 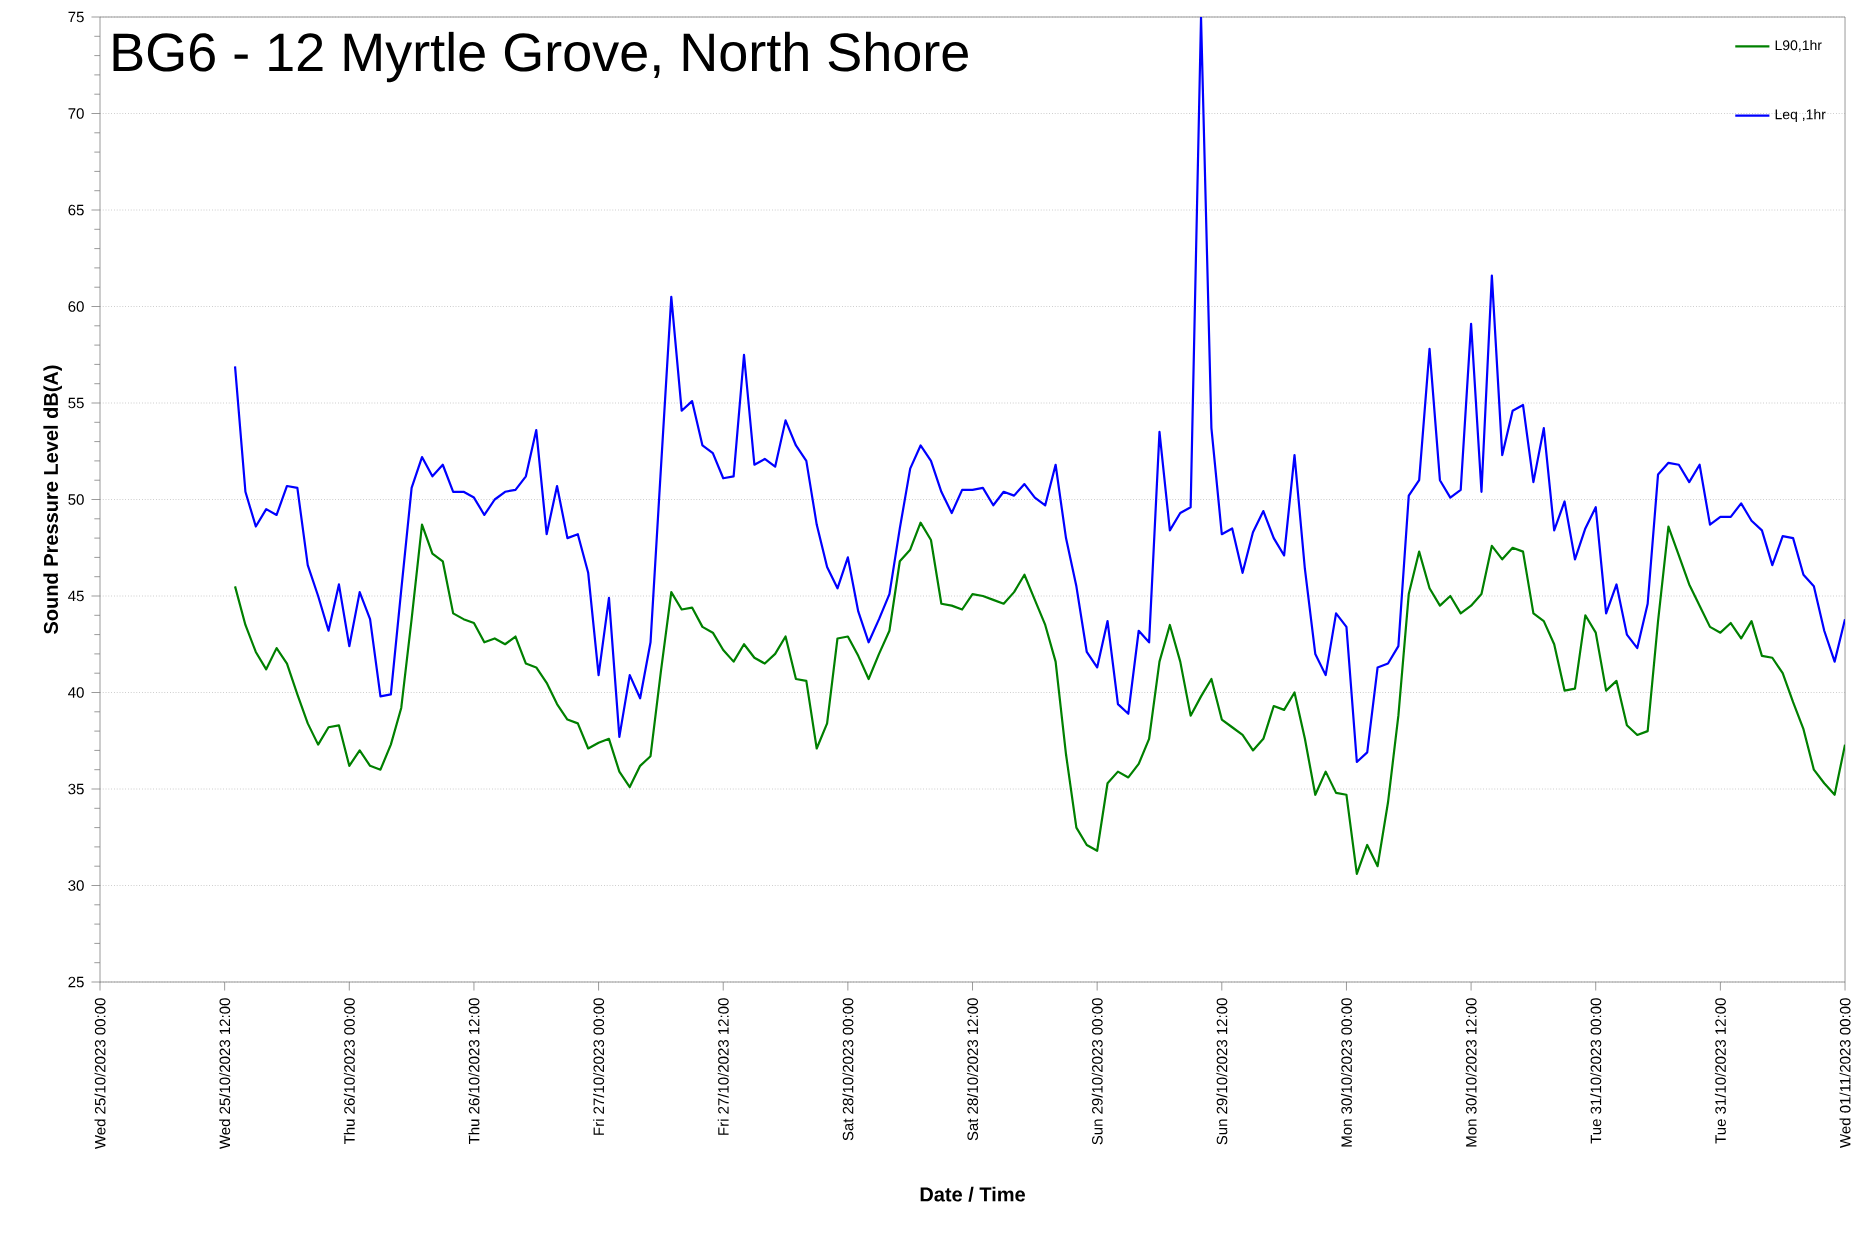 What do you see at coordinates (1596, 1071) in the screenshot?
I see `x-tick-label: Tue 31/10/2023 00:00` at bounding box center [1596, 1071].